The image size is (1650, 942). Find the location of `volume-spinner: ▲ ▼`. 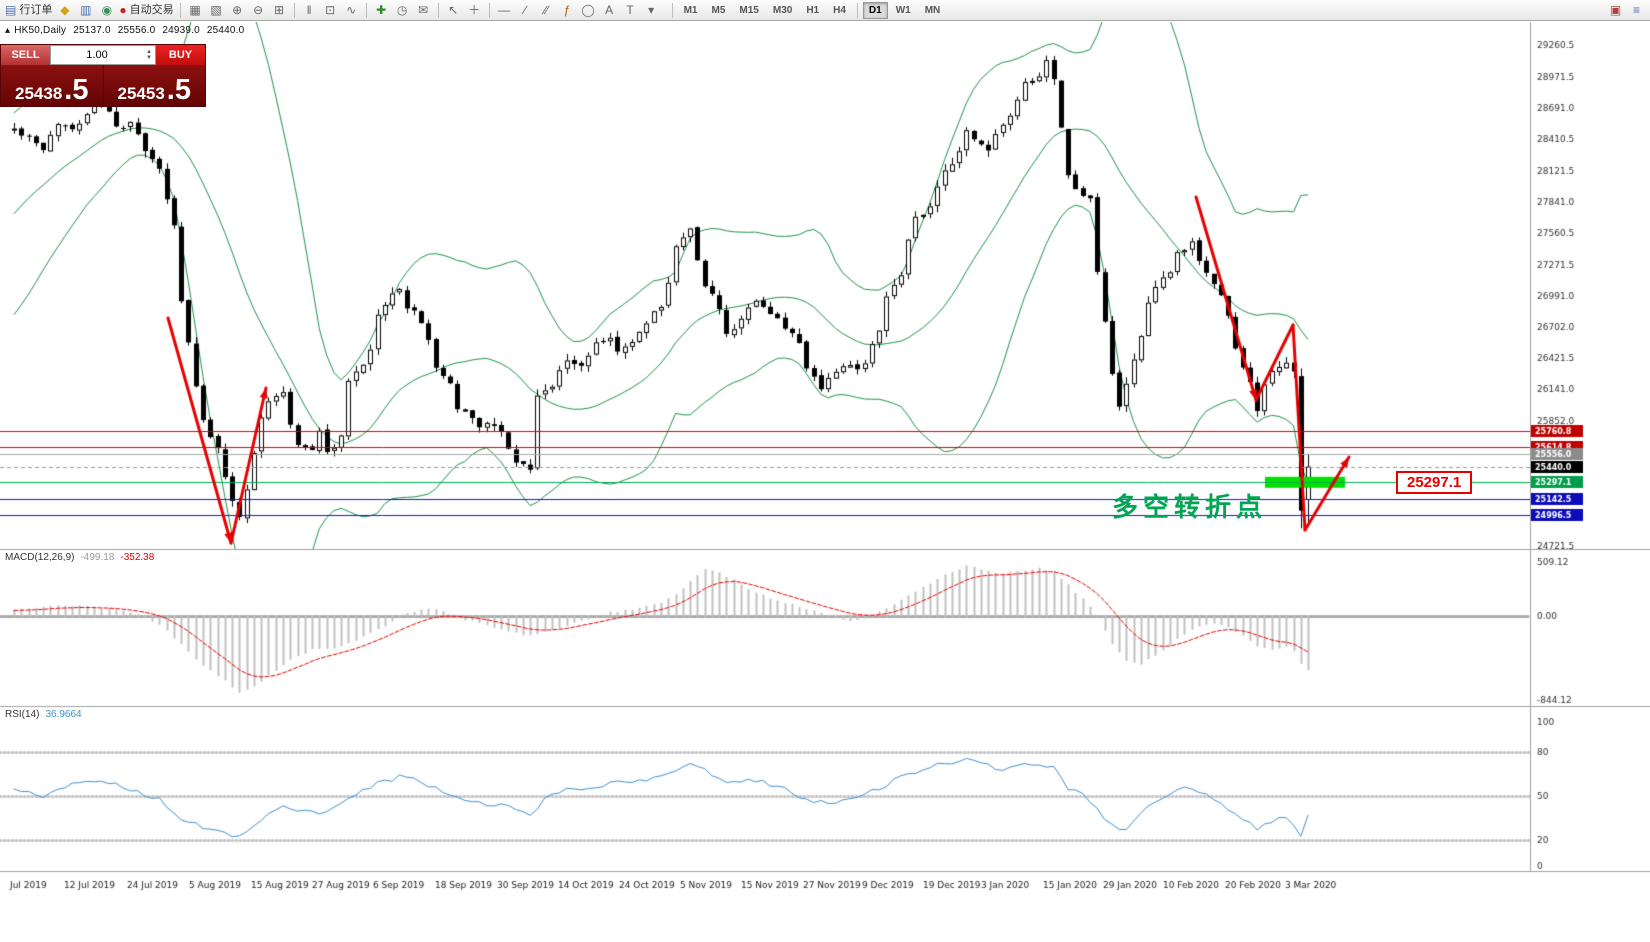

volume-spinner: ▲ ▼ is located at coordinates (149, 55).